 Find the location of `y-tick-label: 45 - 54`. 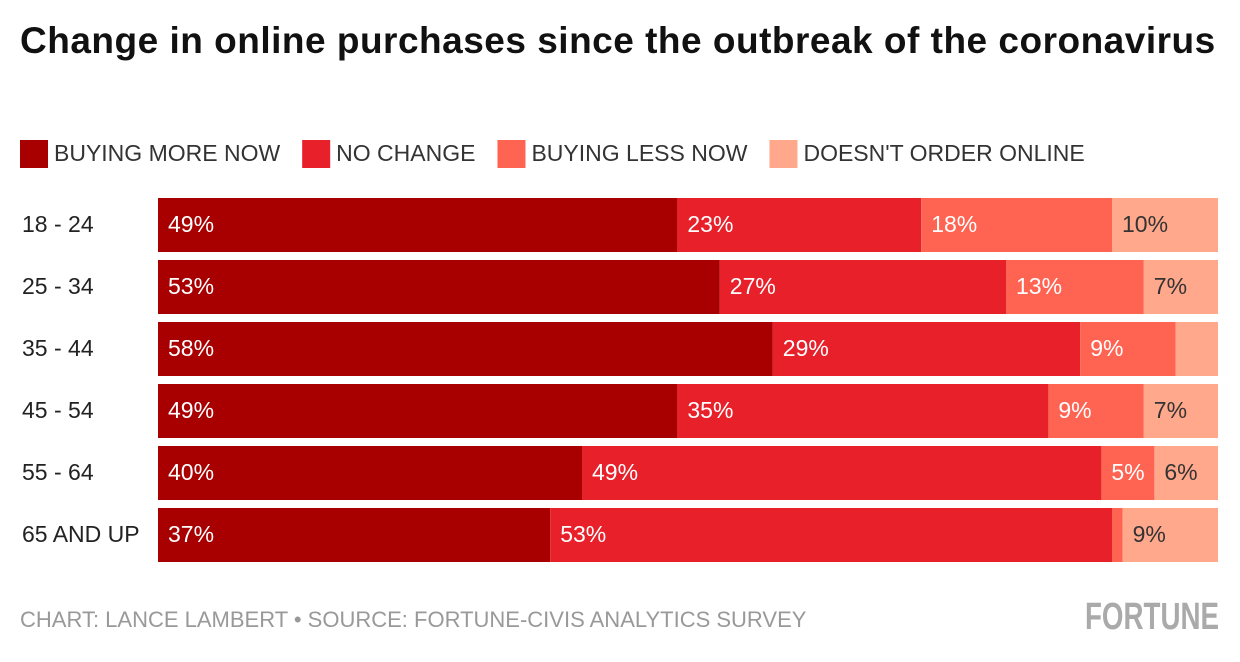

y-tick-label: 45 - 54 is located at coordinates (58, 410).